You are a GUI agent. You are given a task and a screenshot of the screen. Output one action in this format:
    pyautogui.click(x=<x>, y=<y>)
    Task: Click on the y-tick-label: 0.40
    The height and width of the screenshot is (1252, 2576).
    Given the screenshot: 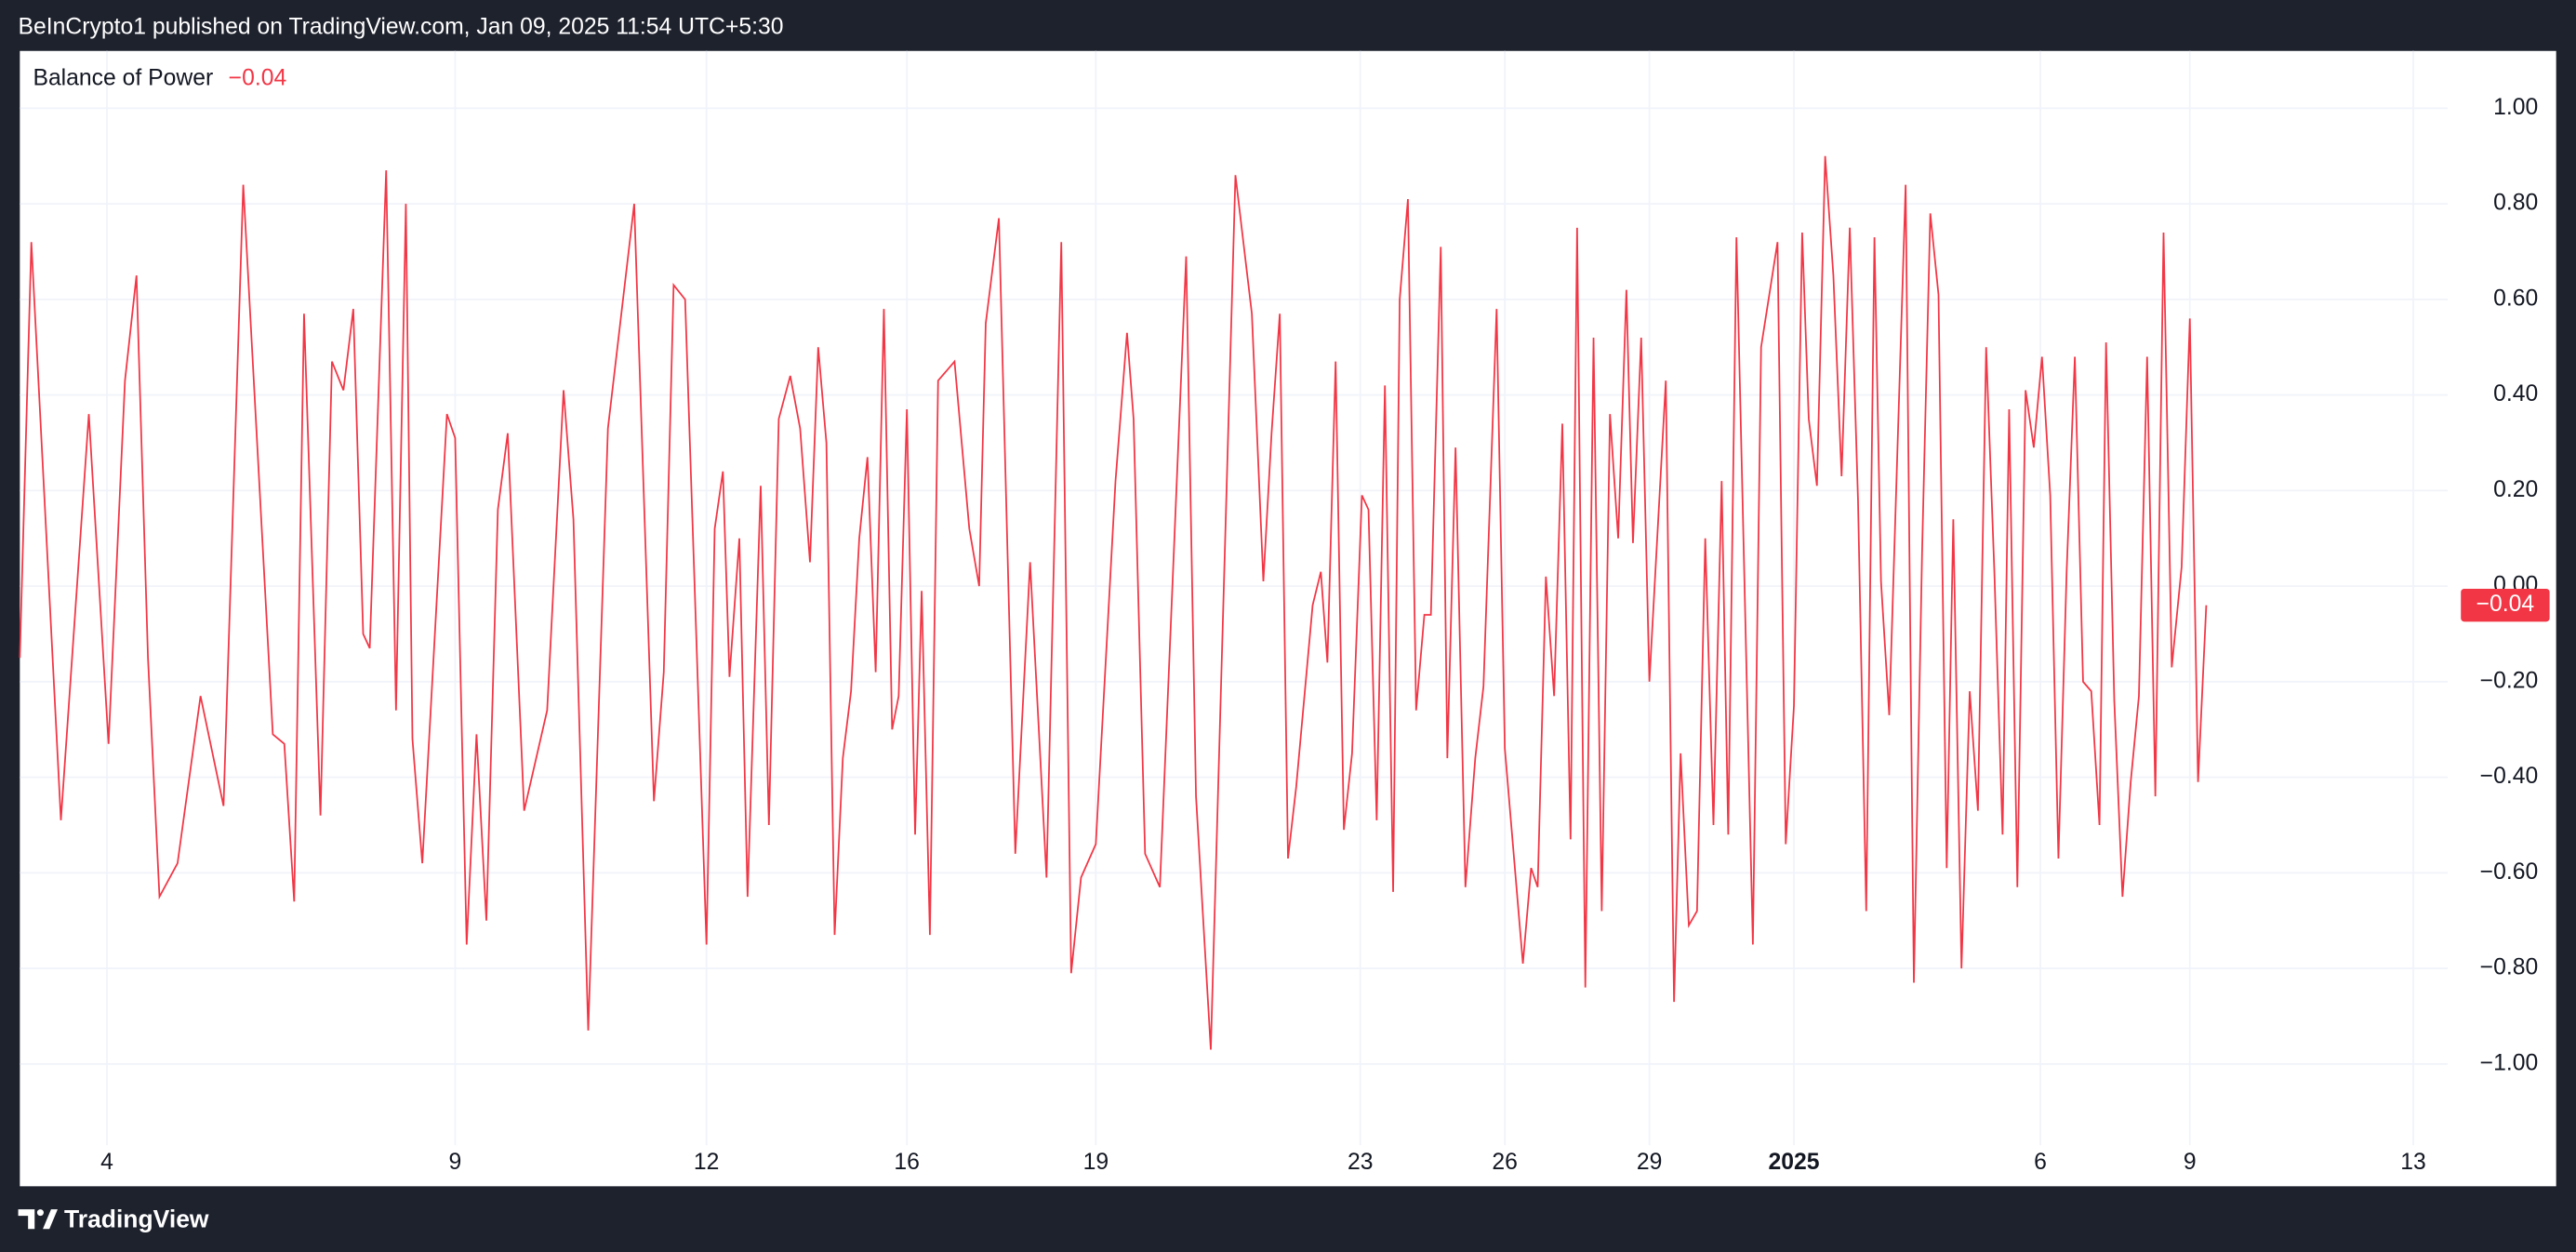 What is the action you would take?
    pyautogui.click(x=2515, y=393)
    